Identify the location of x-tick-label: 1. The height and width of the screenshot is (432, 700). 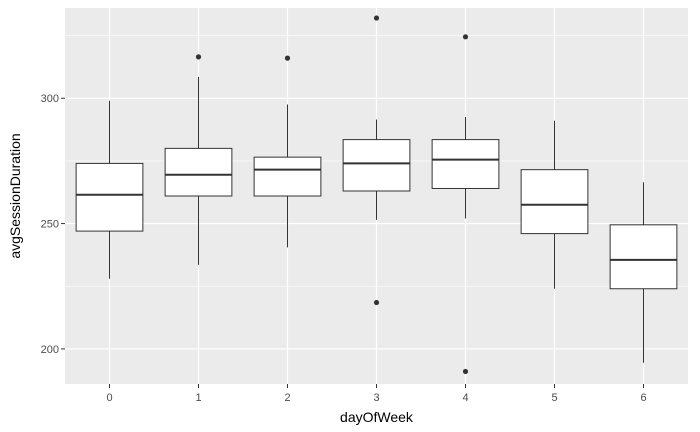
(198, 398).